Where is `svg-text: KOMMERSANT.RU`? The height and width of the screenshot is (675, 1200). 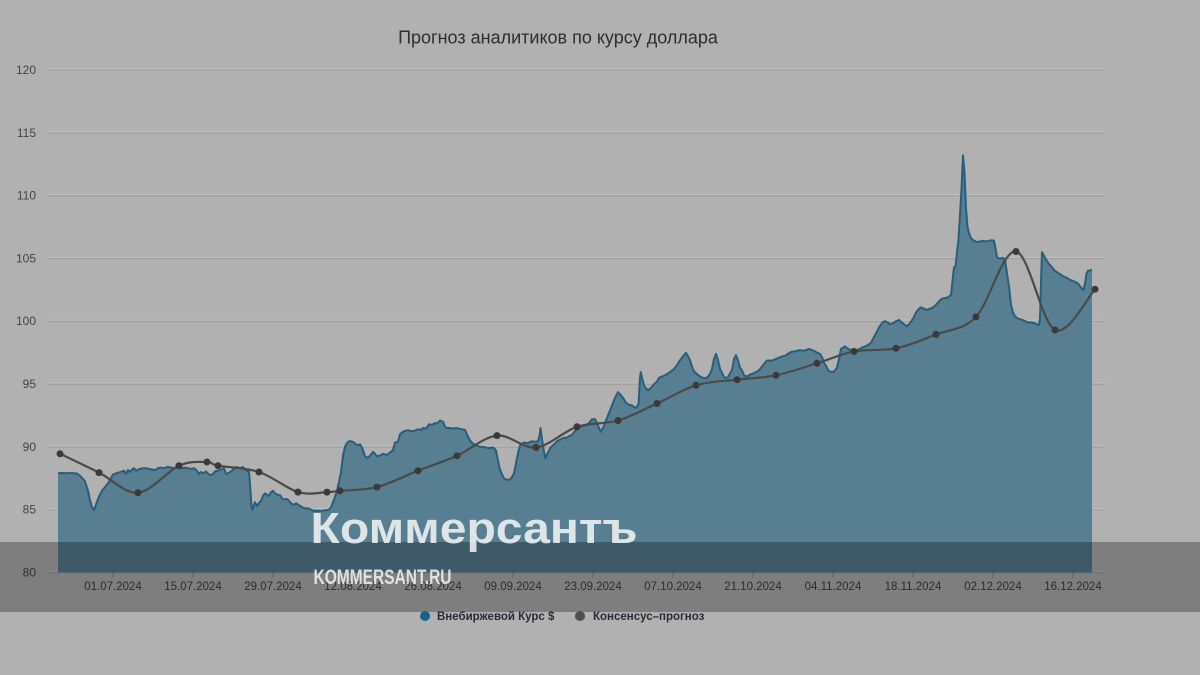 svg-text: KOMMERSANT.RU is located at coordinates (383, 577).